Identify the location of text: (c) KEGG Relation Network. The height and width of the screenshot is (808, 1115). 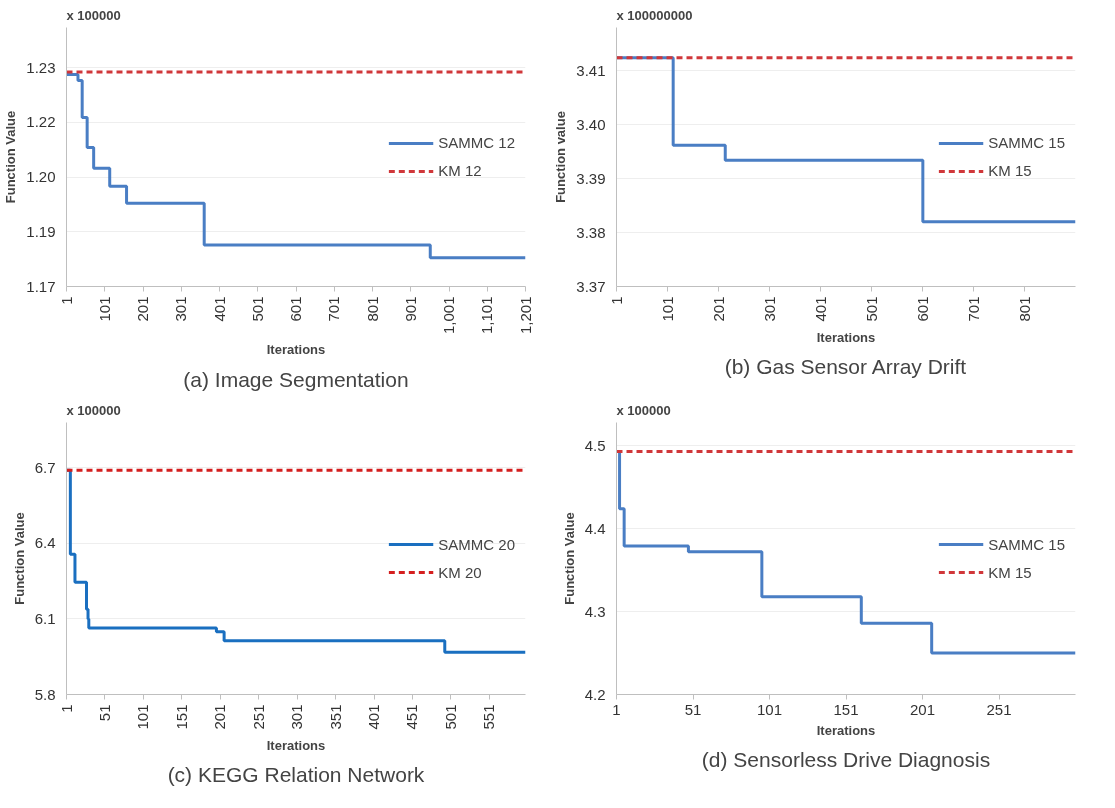
(296, 774).